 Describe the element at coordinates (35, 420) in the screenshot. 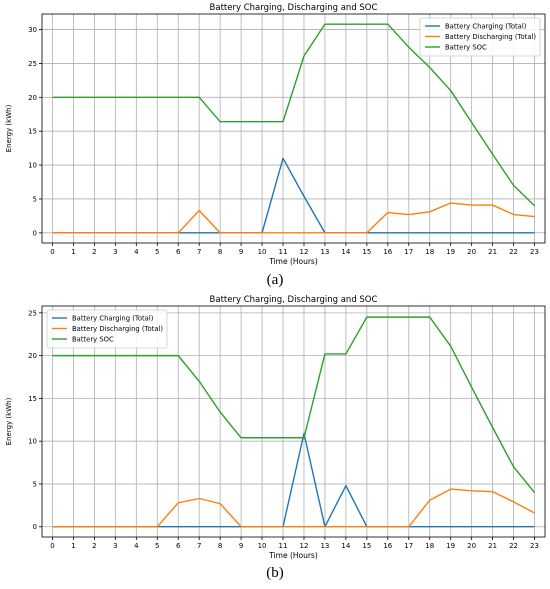

I see `y-axis: 0 5 10 15 20 25` at that location.